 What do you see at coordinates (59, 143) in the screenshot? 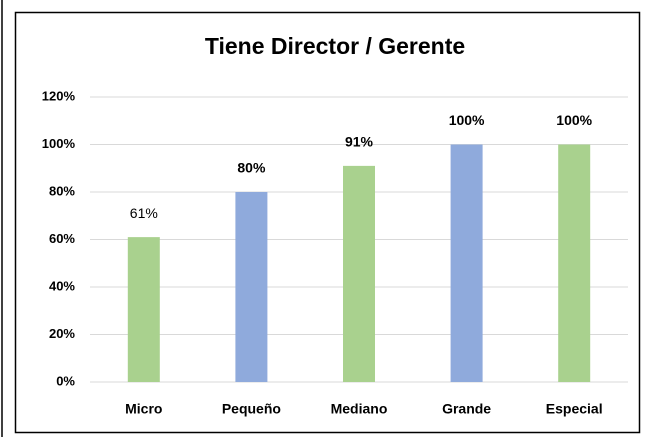
I see `y-tick-label: 100%` at bounding box center [59, 143].